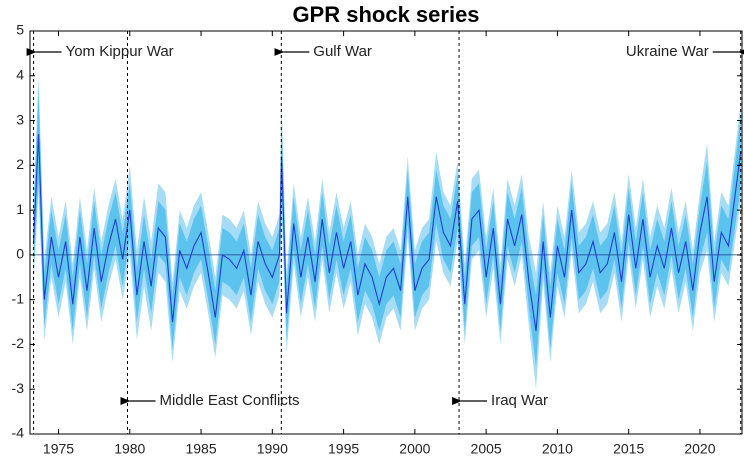  I want to click on event-label: Yom Kippur War, so click(120, 51).